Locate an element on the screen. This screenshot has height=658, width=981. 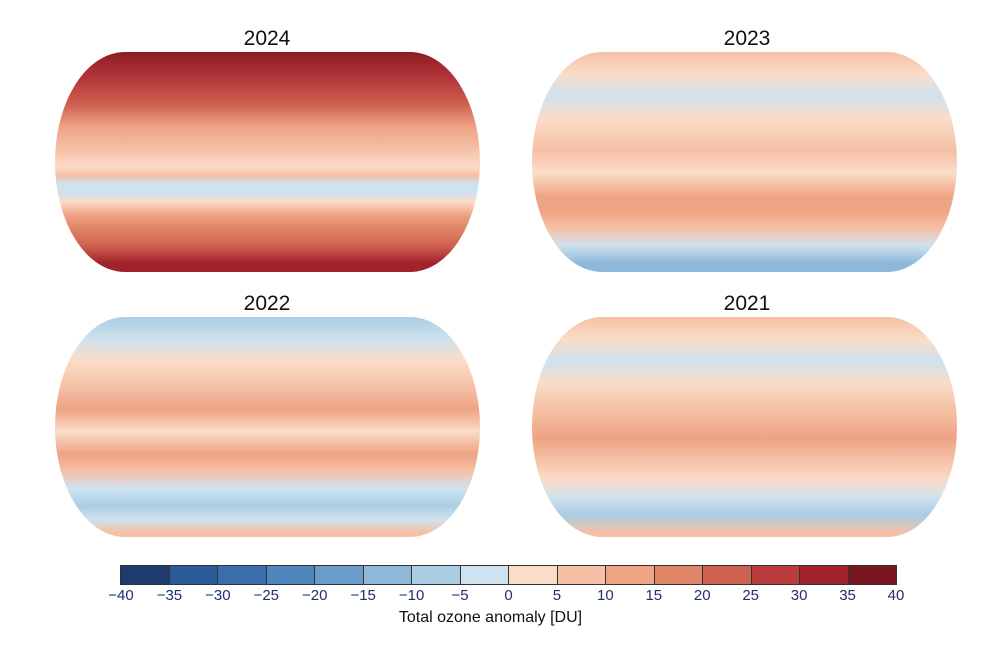
colorbar-tick-label: −30 is located at coordinates (218, 595).